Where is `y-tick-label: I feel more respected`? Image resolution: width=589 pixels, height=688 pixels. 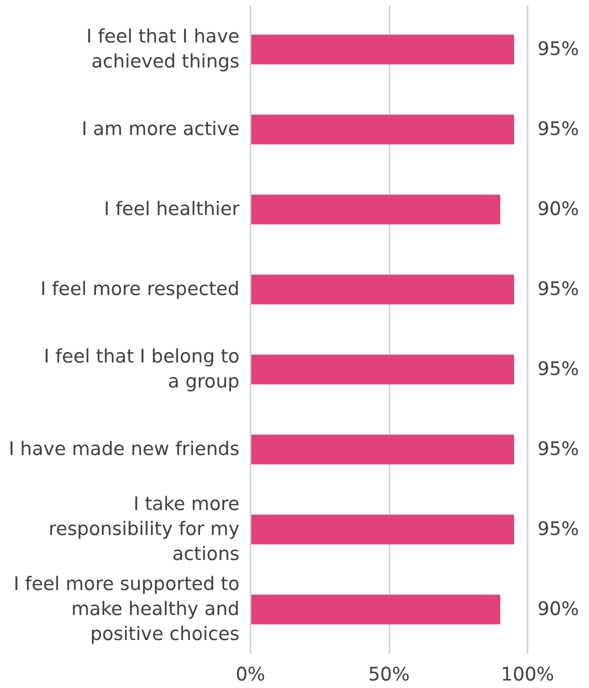 y-tick-label: I feel more respected is located at coordinates (140, 289).